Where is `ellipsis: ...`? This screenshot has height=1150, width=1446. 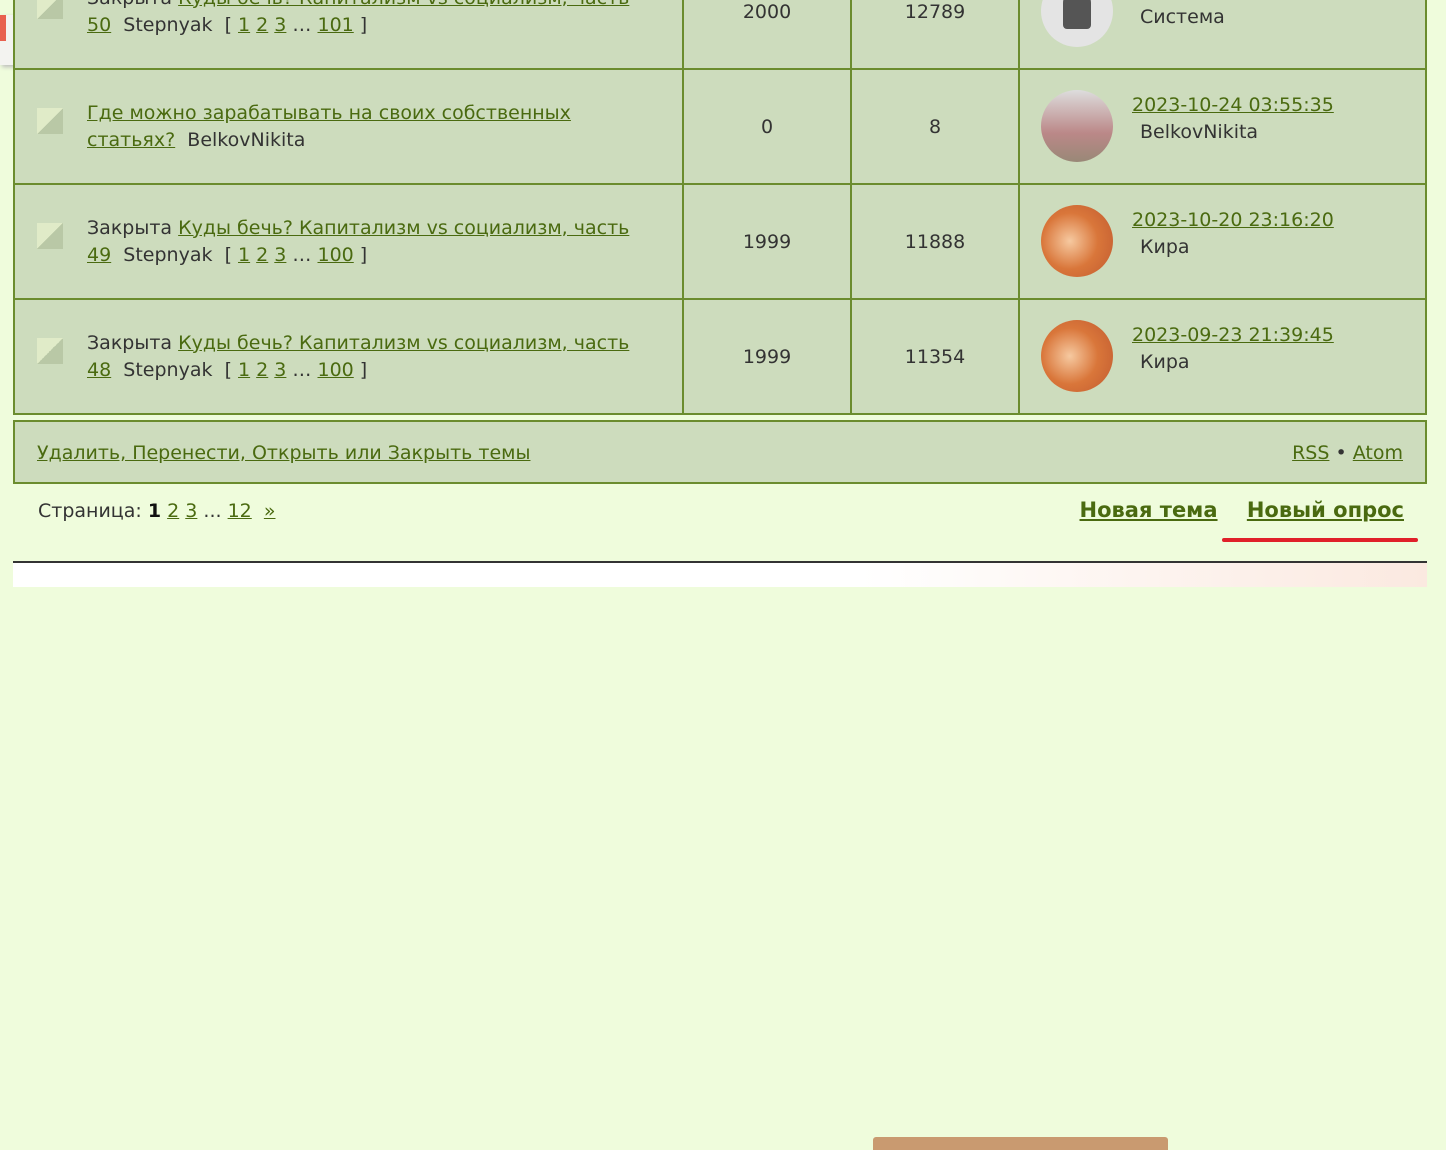 ellipsis: ... is located at coordinates (212, 511).